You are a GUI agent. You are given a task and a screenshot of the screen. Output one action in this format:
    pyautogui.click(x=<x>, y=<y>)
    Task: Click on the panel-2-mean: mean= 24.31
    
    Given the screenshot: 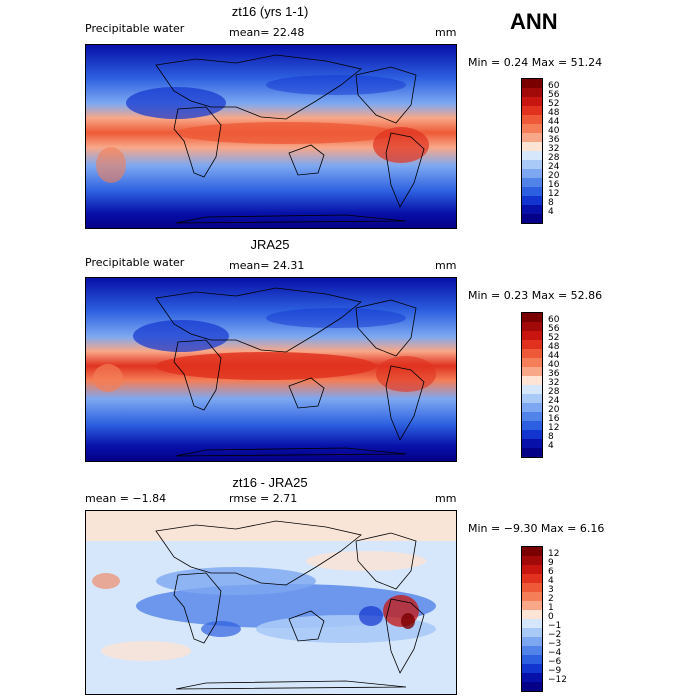 What is the action you would take?
    pyautogui.click(x=267, y=265)
    